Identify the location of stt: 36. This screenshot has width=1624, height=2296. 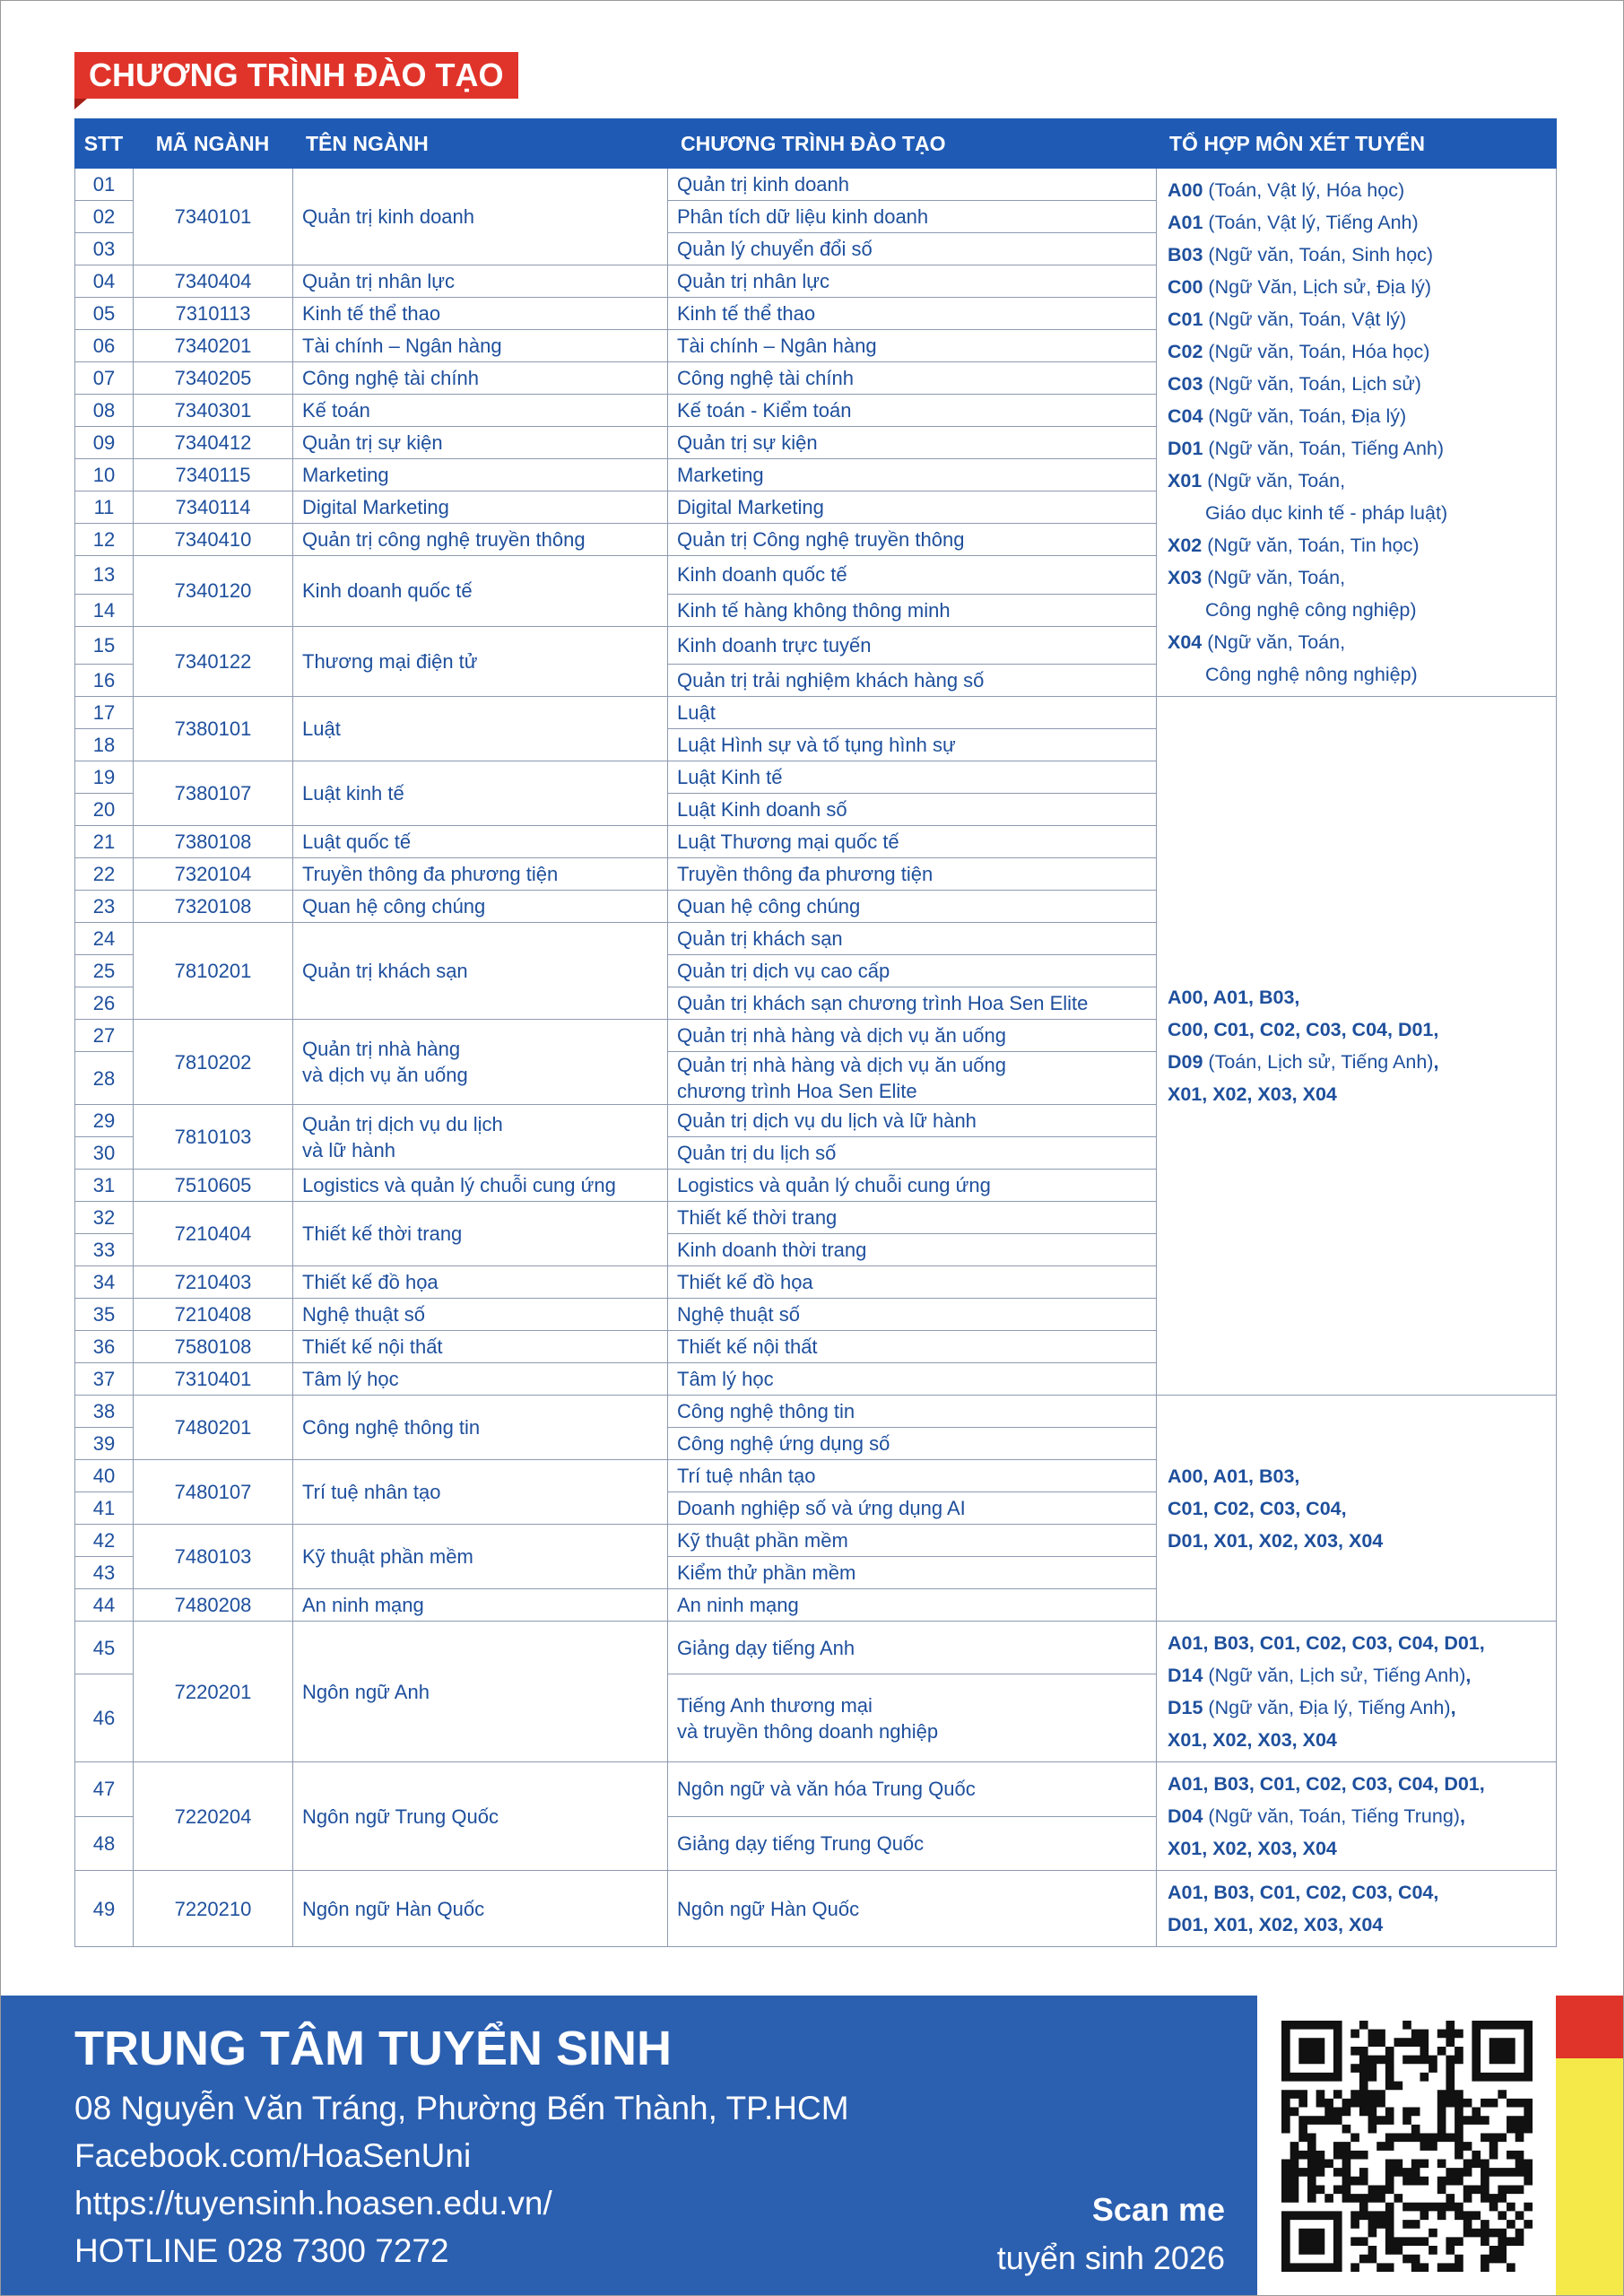
(104, 1346).